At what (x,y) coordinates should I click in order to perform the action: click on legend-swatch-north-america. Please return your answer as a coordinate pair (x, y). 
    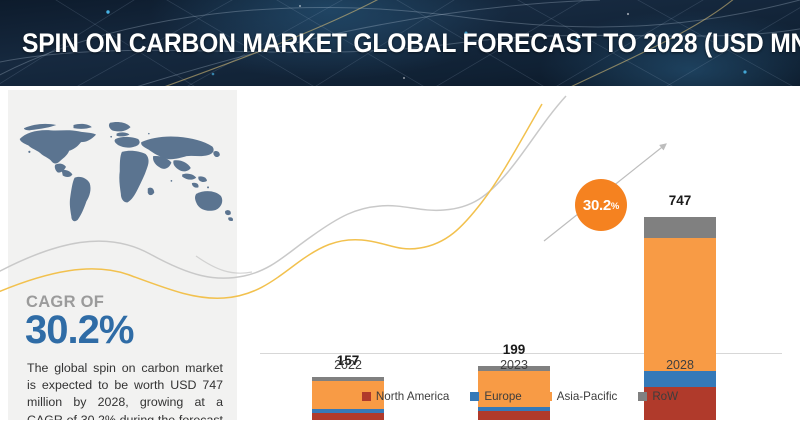
    Looking at the image, I should click on (366, 396).